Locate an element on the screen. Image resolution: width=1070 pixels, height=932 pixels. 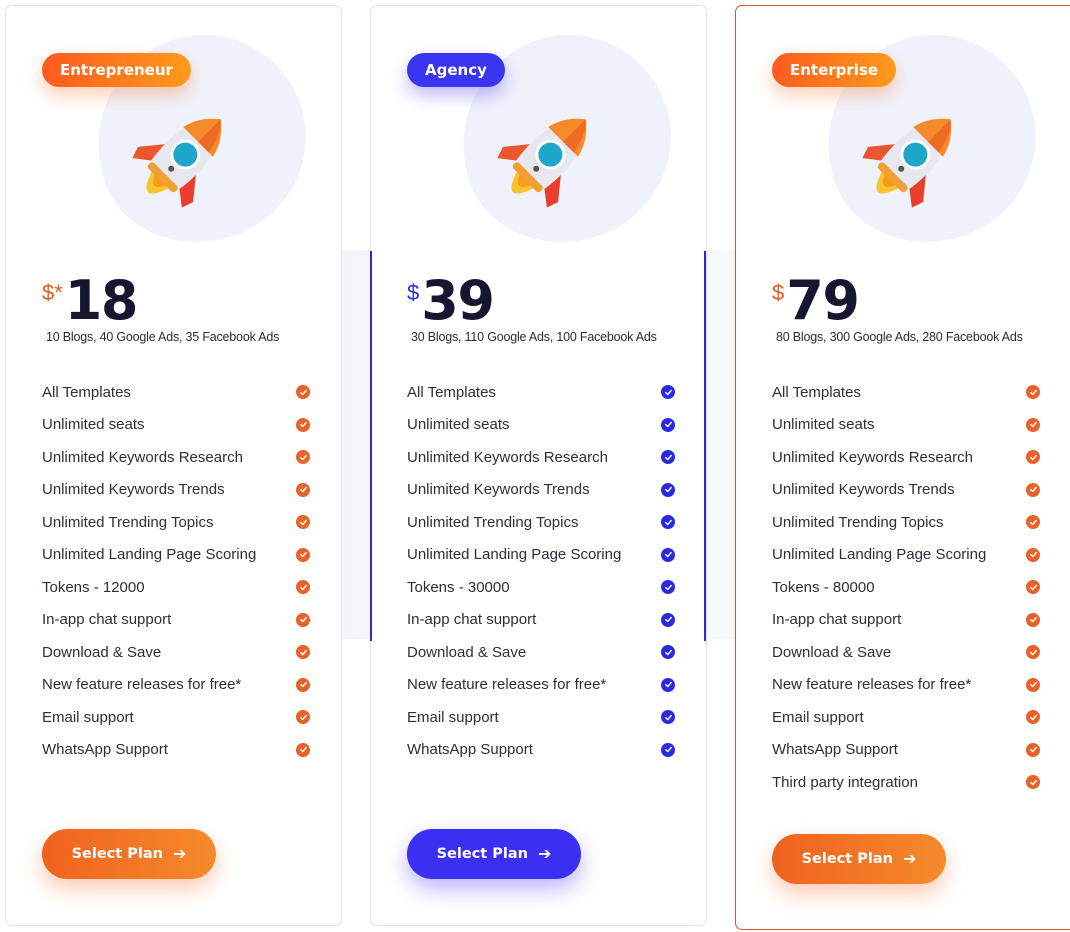
price: $ 39 is located at coordinates (451, 300).